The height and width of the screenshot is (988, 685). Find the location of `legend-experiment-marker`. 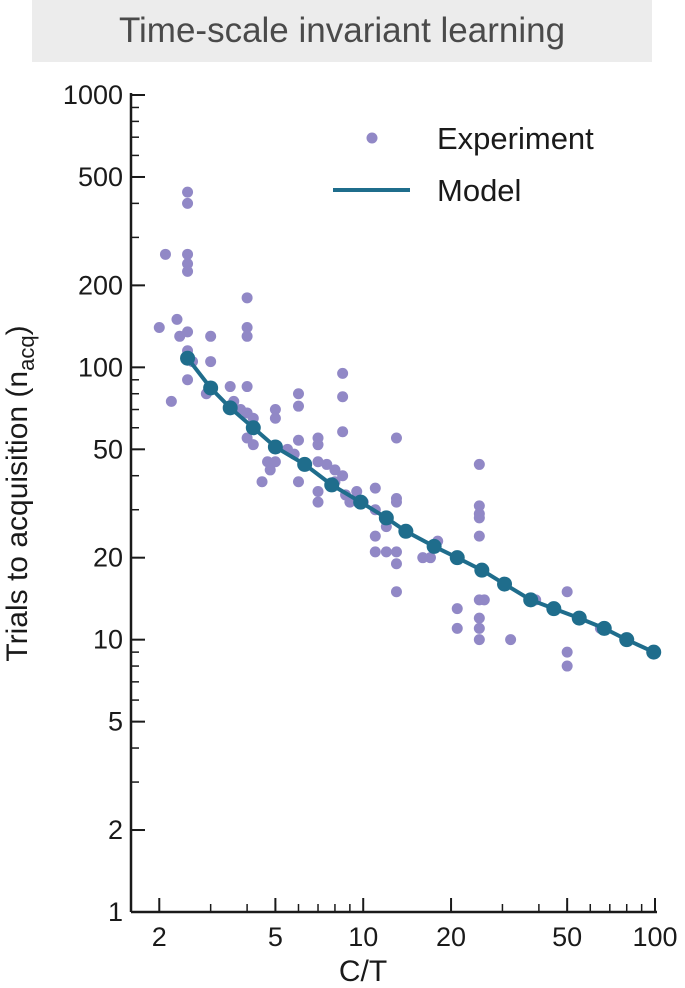

legend-experiment-marker is located at coordinates (372, 138).